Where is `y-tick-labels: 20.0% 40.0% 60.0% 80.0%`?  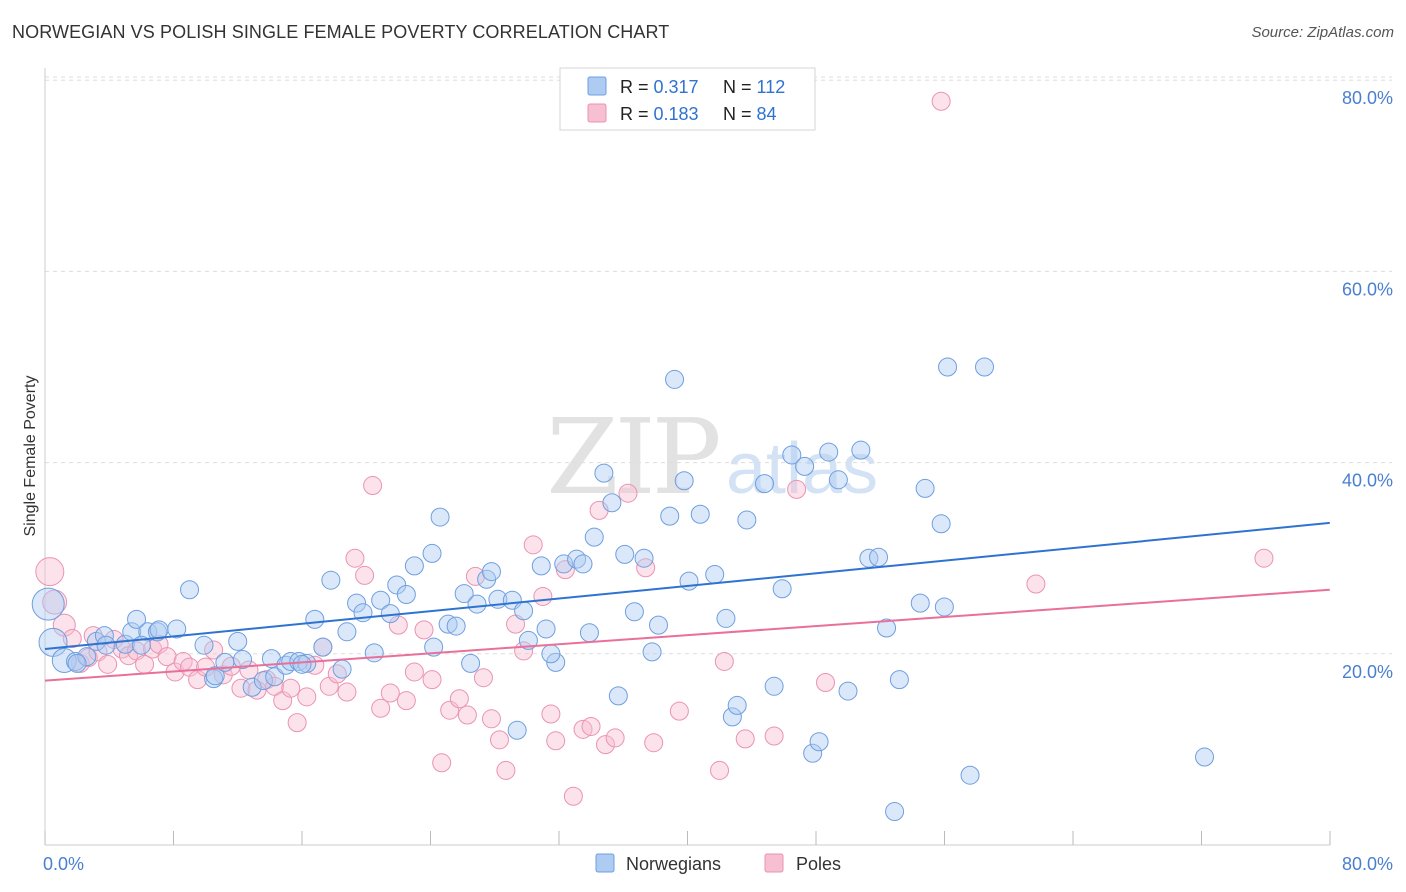
y-tick-labels: 20.0% 40.0% 60.0% 80.0% is located at coordinates (1367, 385).